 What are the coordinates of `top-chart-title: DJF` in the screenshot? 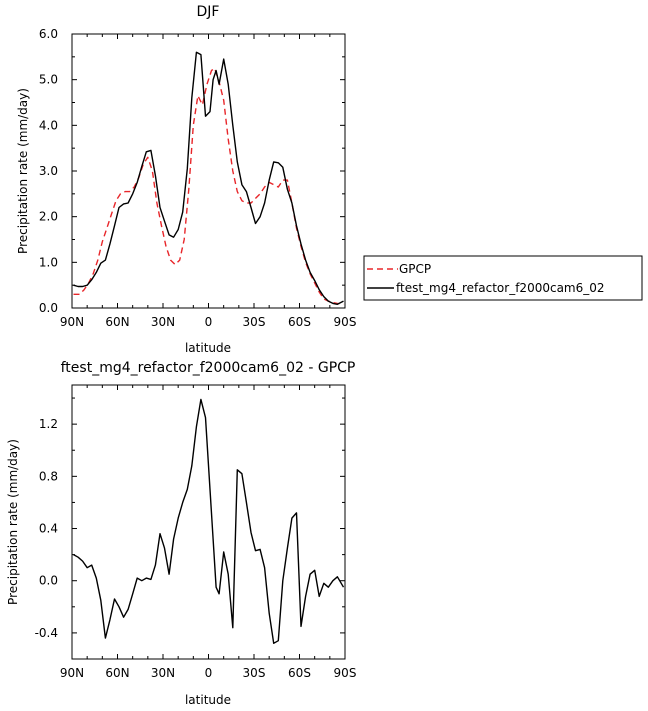 It's located at (208, 12).